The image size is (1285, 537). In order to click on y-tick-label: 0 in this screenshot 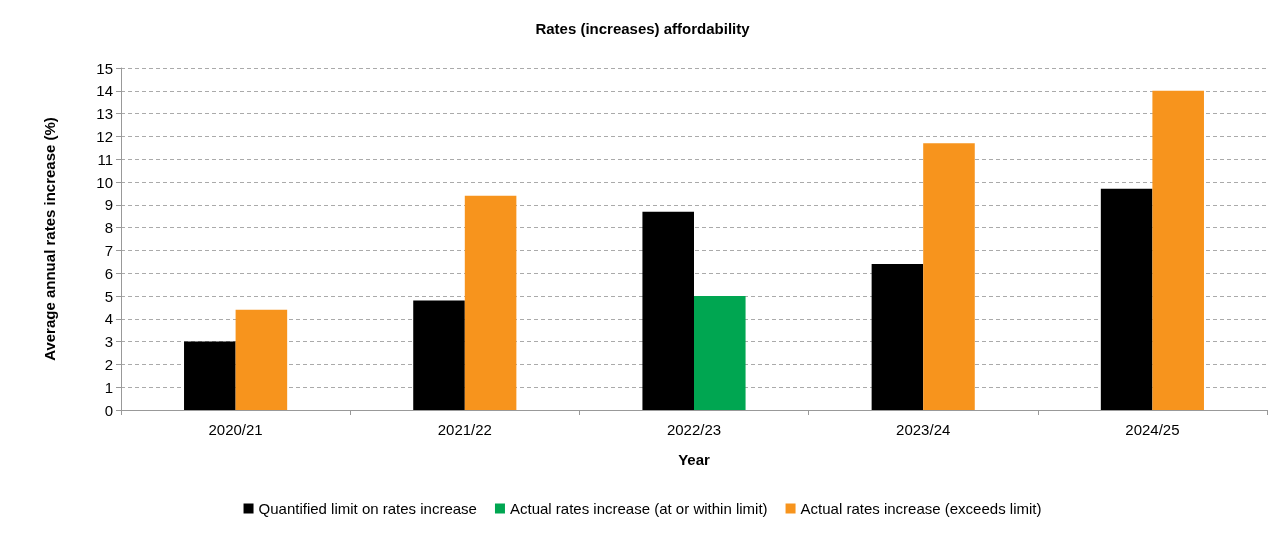, I will do `click(108, 410)`.